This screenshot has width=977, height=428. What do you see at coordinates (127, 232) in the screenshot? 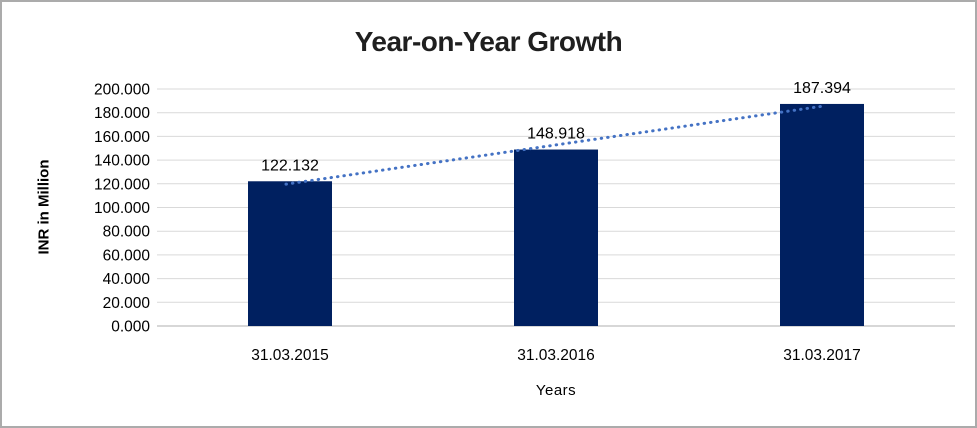
I see `y-tick-label: 80.000` at bounding box center [127, 232].